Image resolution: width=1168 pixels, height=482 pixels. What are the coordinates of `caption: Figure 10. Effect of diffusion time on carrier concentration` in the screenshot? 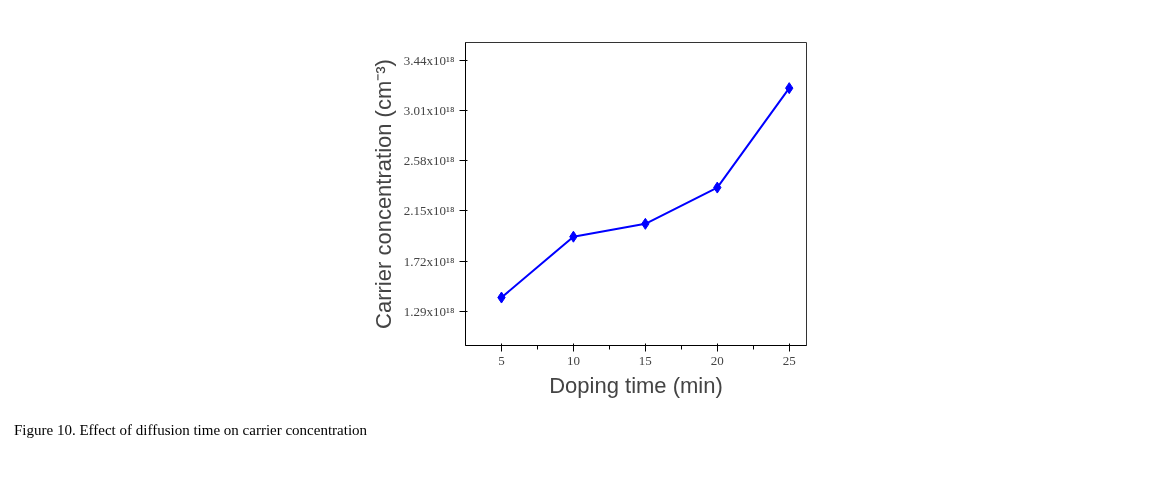 It's located at (191, 430).